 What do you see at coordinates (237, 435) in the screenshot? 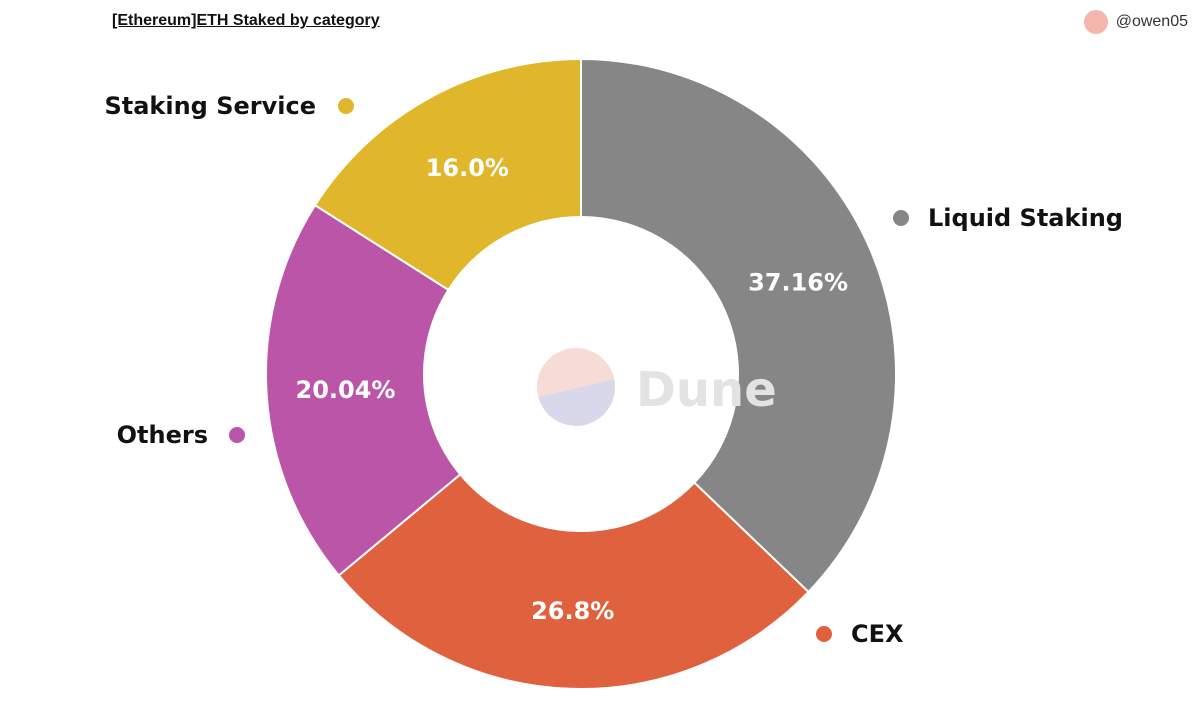
I see `legend-dot-others` at bounding box center [237, 435].